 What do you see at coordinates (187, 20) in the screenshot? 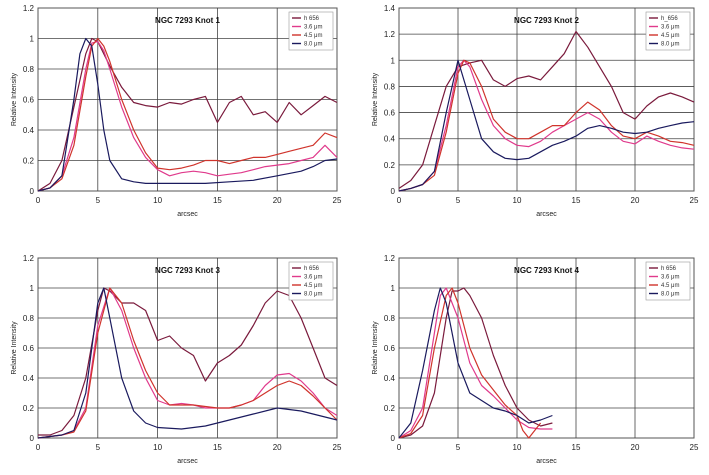
I see `chart-title: NGC 7293 Knot 1` at bounding box center [187, 20].